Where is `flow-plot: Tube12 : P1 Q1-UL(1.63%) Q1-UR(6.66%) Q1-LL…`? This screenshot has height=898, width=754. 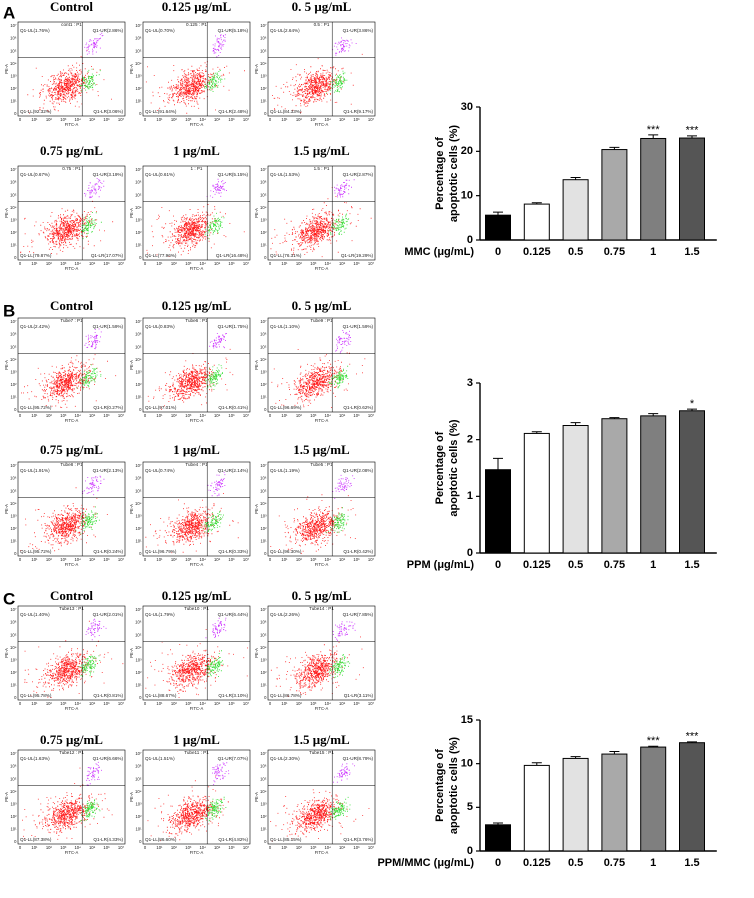
flow-plot: Tube12 : P1 Q1-UL(1.63%) Q1-UR(6.66%) Q1-LL… is located at coordinates (65, 802).